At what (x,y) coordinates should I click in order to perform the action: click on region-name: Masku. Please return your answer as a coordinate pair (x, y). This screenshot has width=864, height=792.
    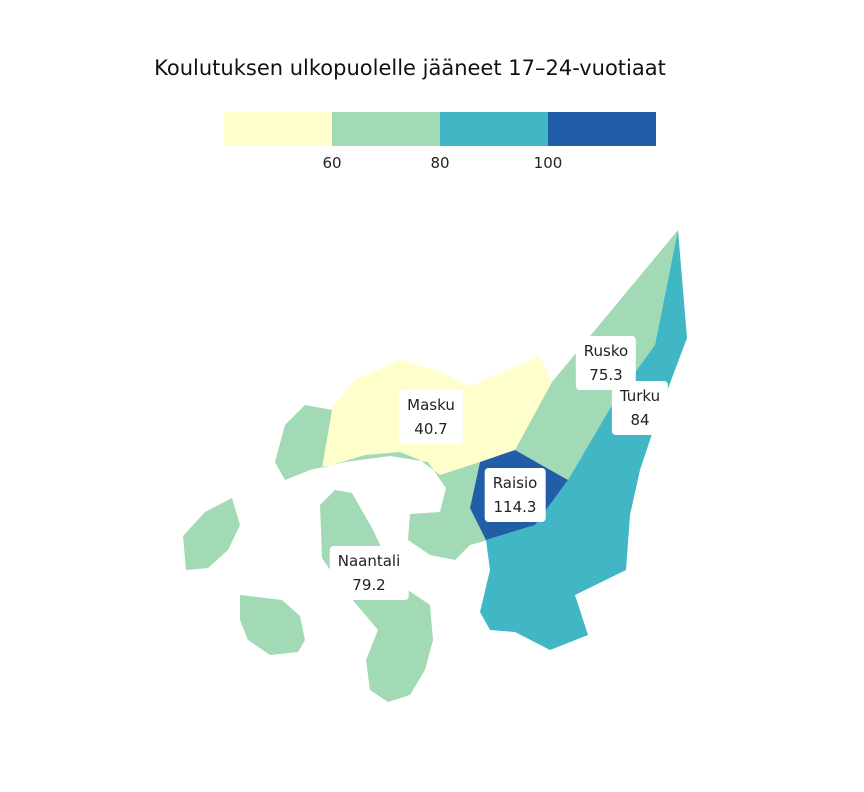
    Looking at the image, I should click on (431, 405).